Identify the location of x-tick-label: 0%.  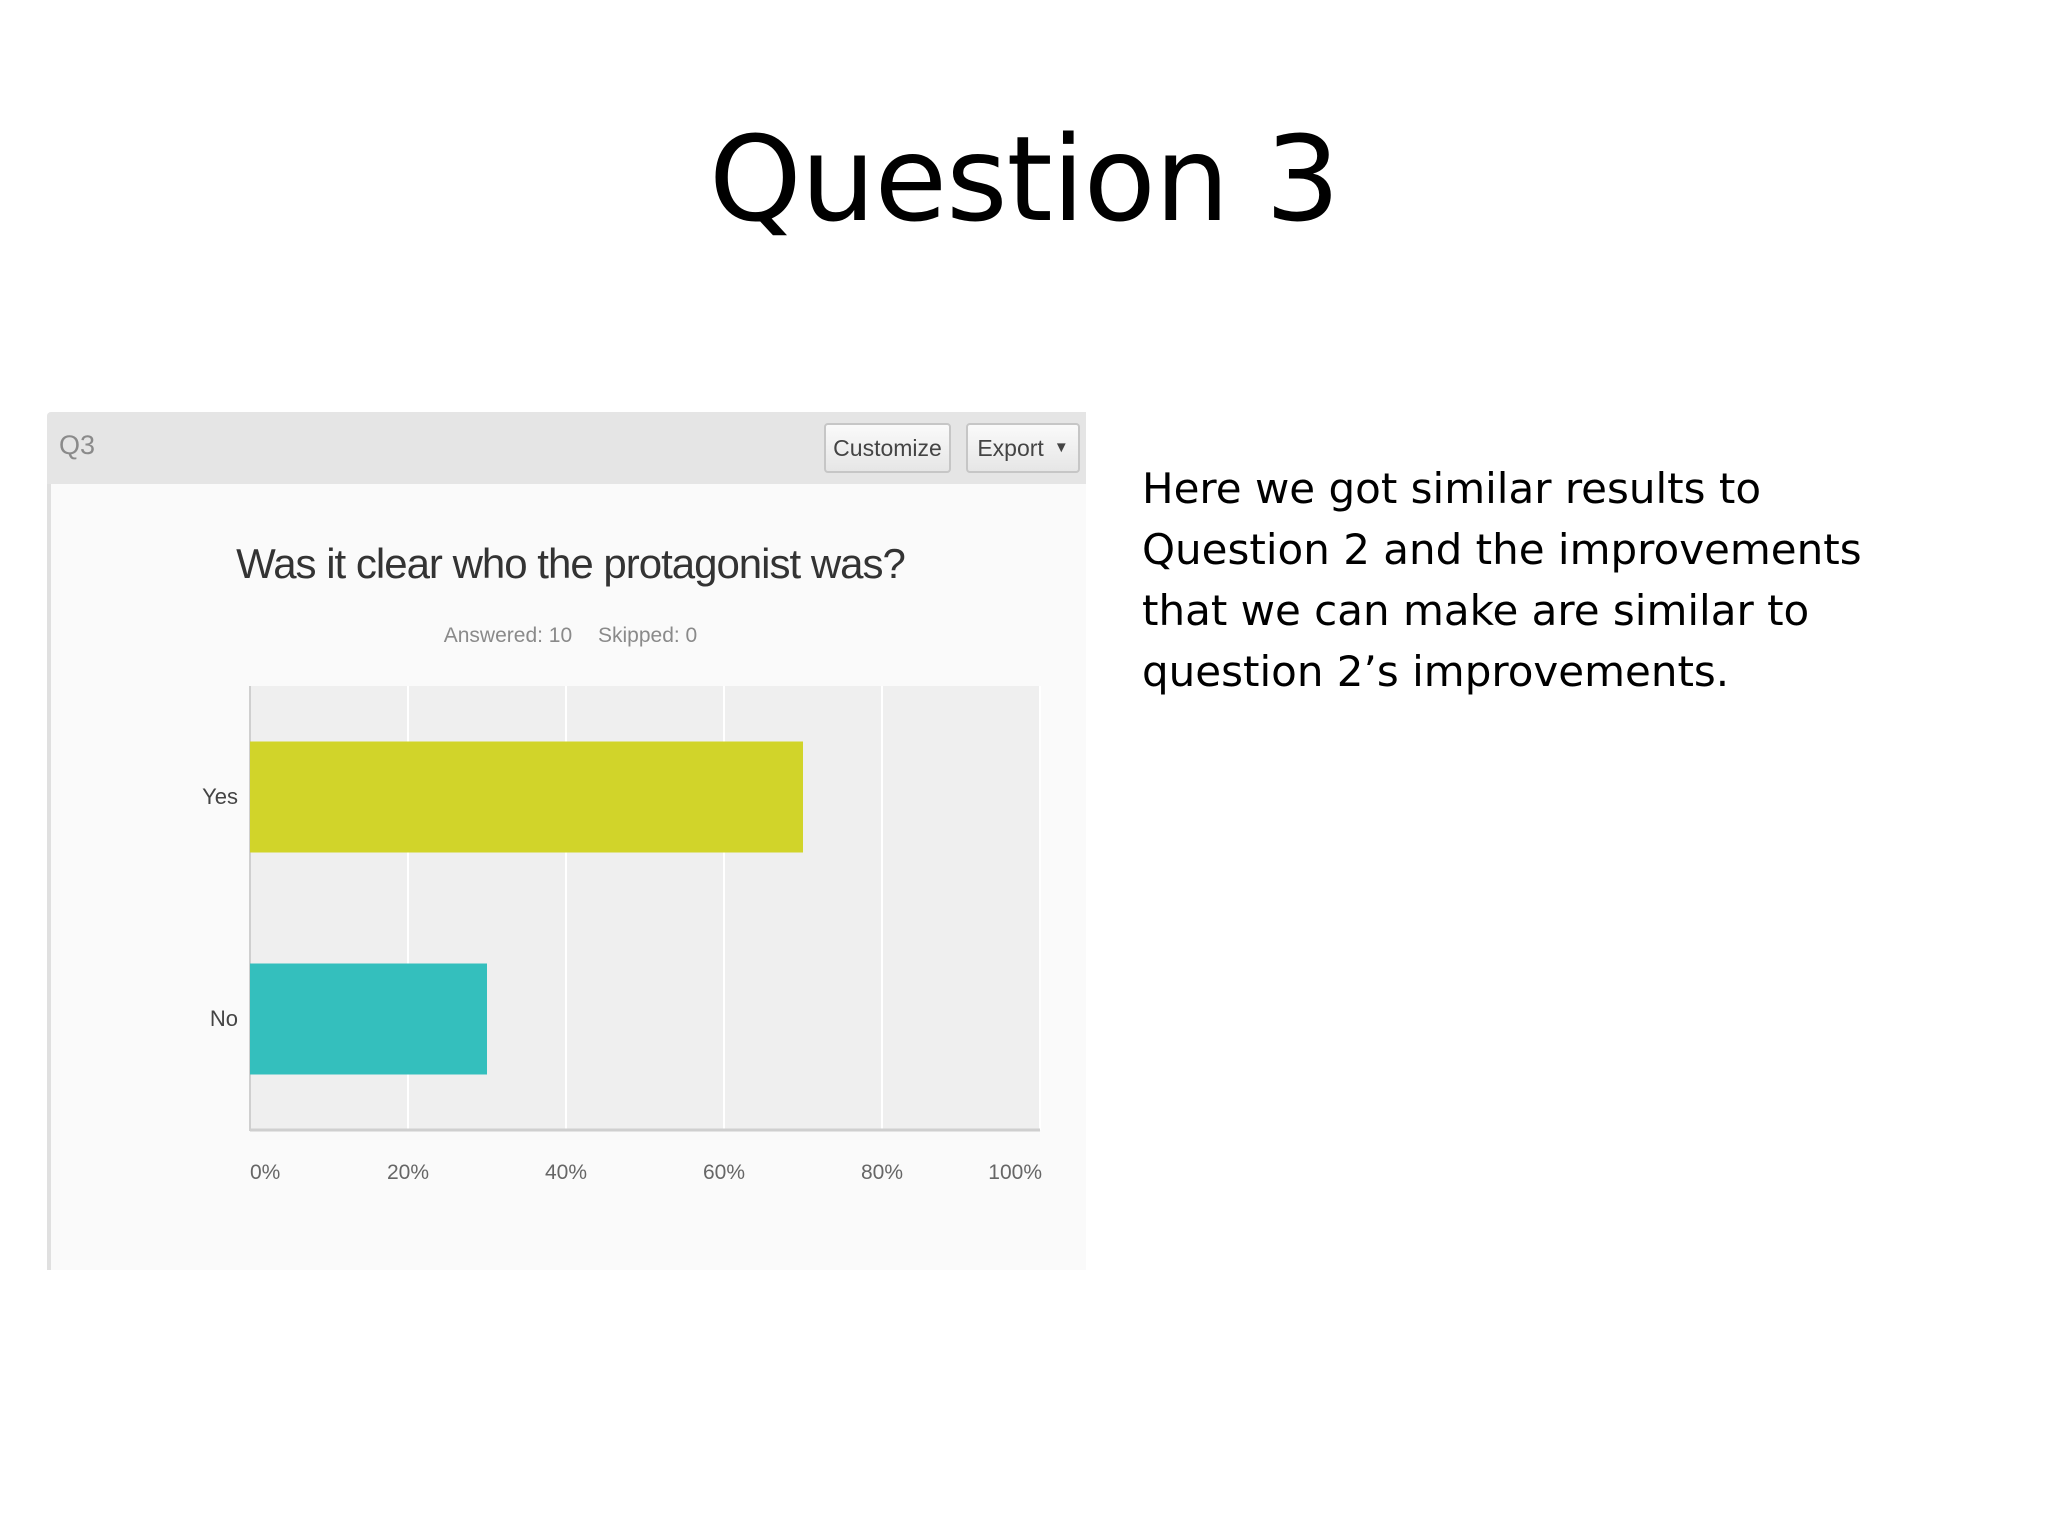
(265, 1172).